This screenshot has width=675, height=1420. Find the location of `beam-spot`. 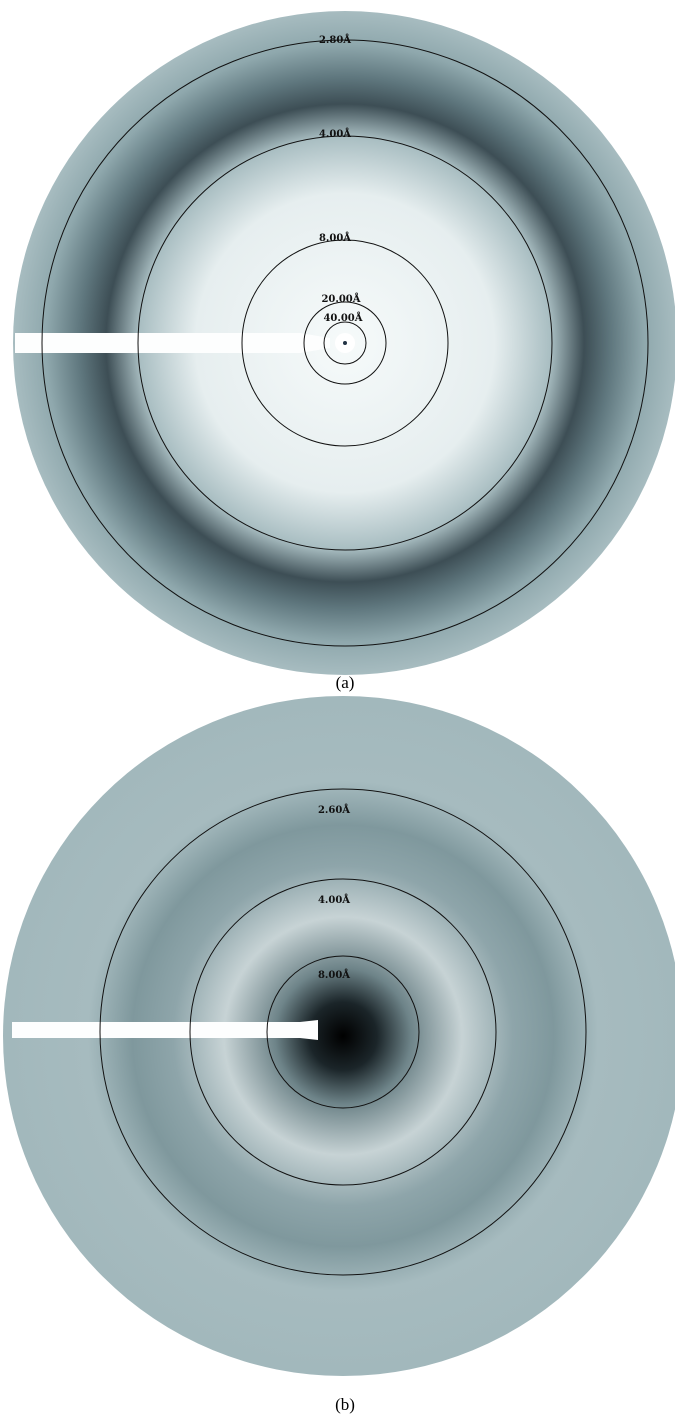

beam-spot is located at coordinates (345, 343).